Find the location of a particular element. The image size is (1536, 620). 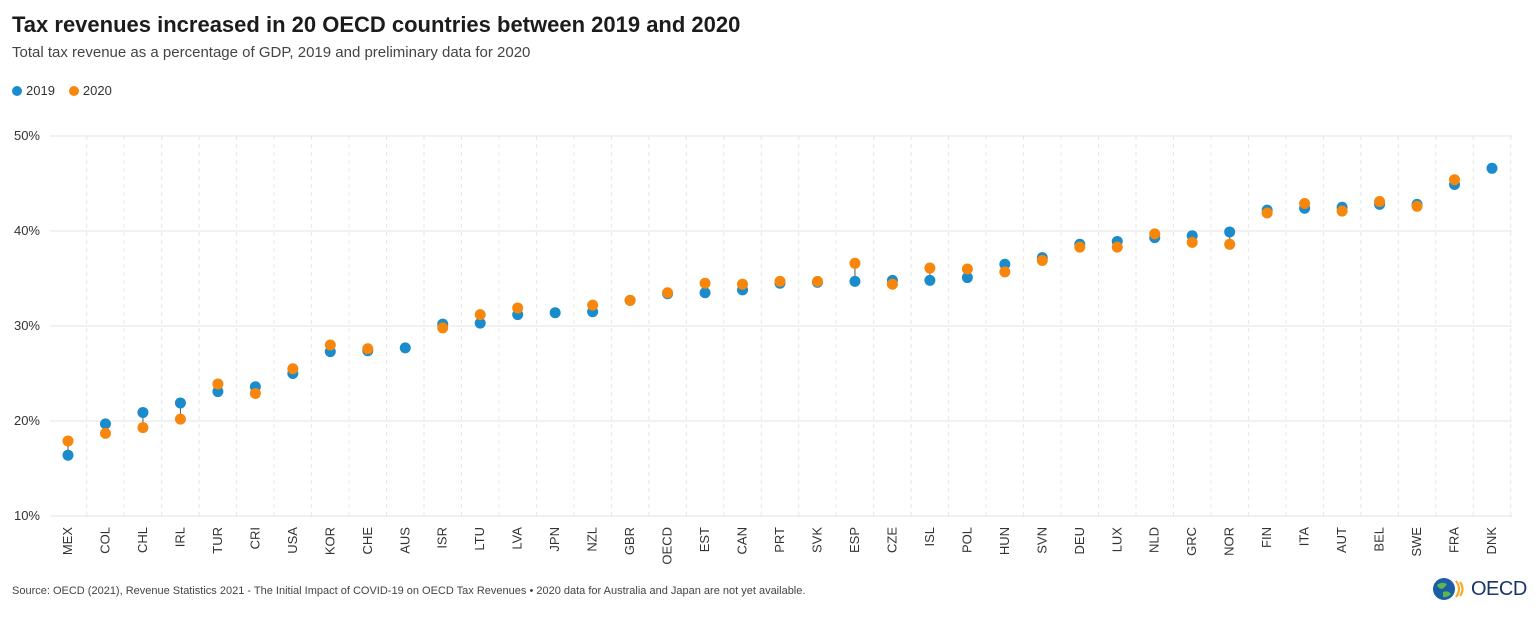

point-2020-GRC is located at coordinates (1192, 242).